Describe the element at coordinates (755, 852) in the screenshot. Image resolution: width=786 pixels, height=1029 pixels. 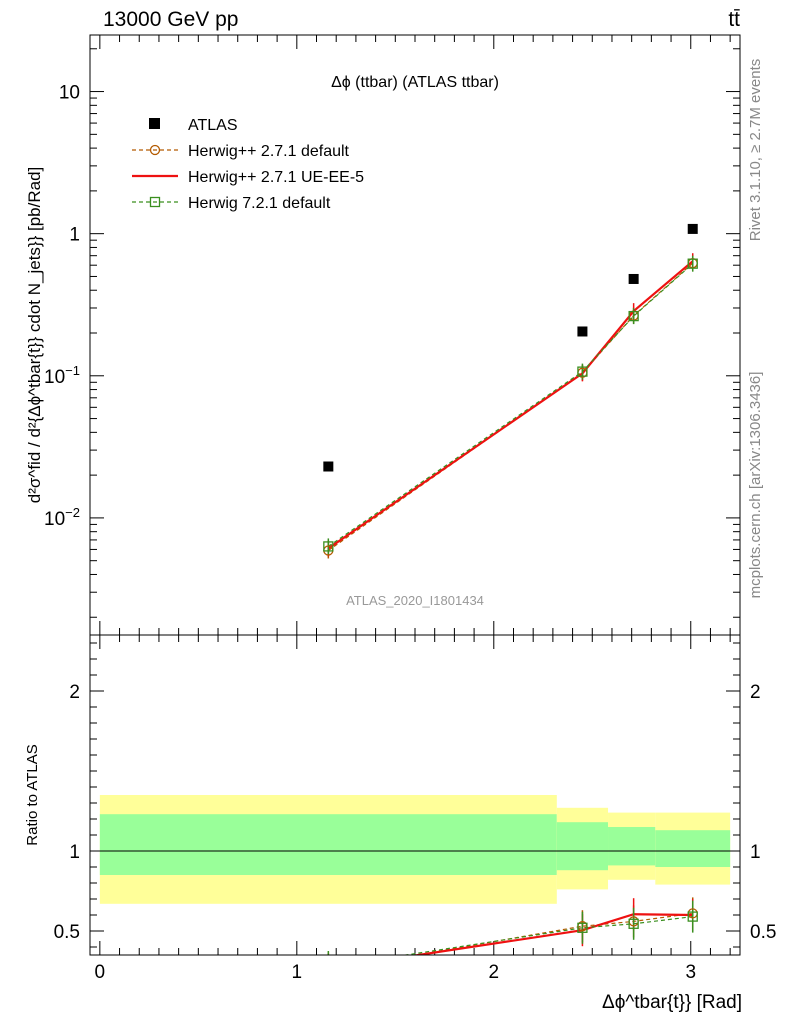
I see `ratio-y-tick-label-right: 1` at that location.